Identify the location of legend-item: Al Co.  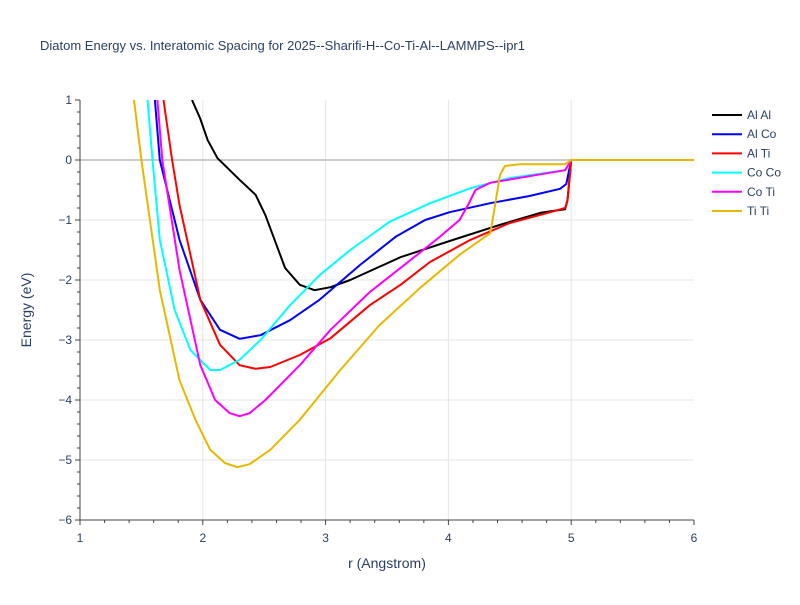
(744, 134).